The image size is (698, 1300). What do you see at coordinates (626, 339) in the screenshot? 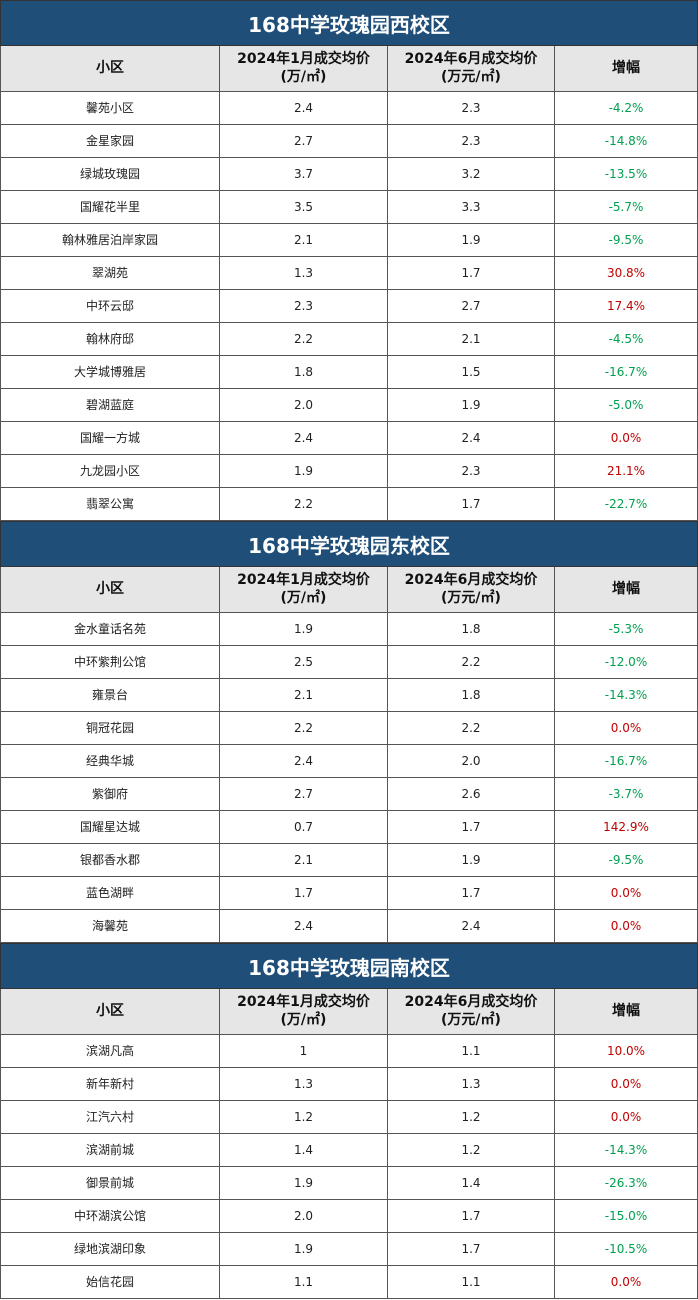
I see `change-cell: -4.5%` at bounding box center [626, 339].